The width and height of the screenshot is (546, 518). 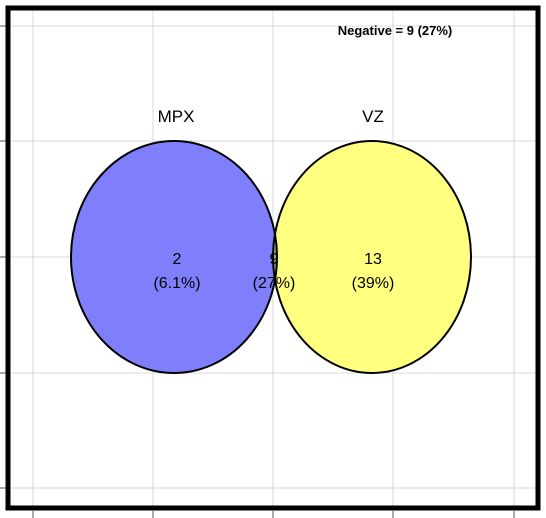 What do you see at coordinates (177, 259) in the screenshot?
I see `mpx-only-count: 2` at bounding box center [177, 259].